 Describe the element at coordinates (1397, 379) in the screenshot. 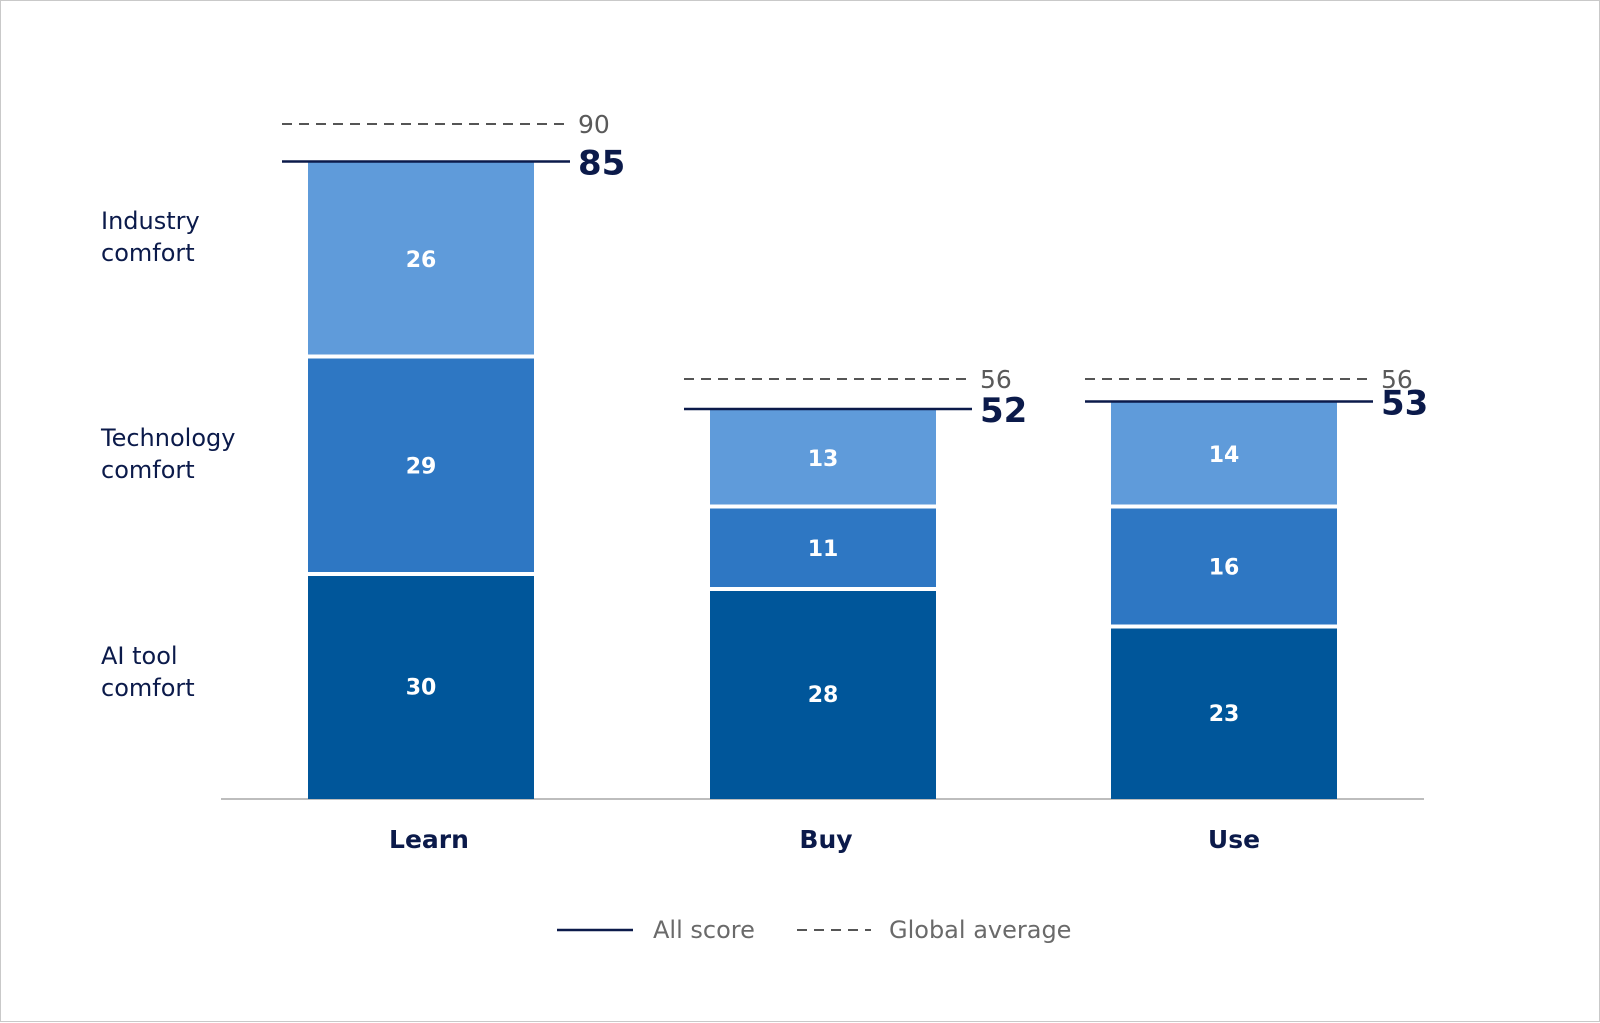

I see `global-average-label-use: 56` at that location.